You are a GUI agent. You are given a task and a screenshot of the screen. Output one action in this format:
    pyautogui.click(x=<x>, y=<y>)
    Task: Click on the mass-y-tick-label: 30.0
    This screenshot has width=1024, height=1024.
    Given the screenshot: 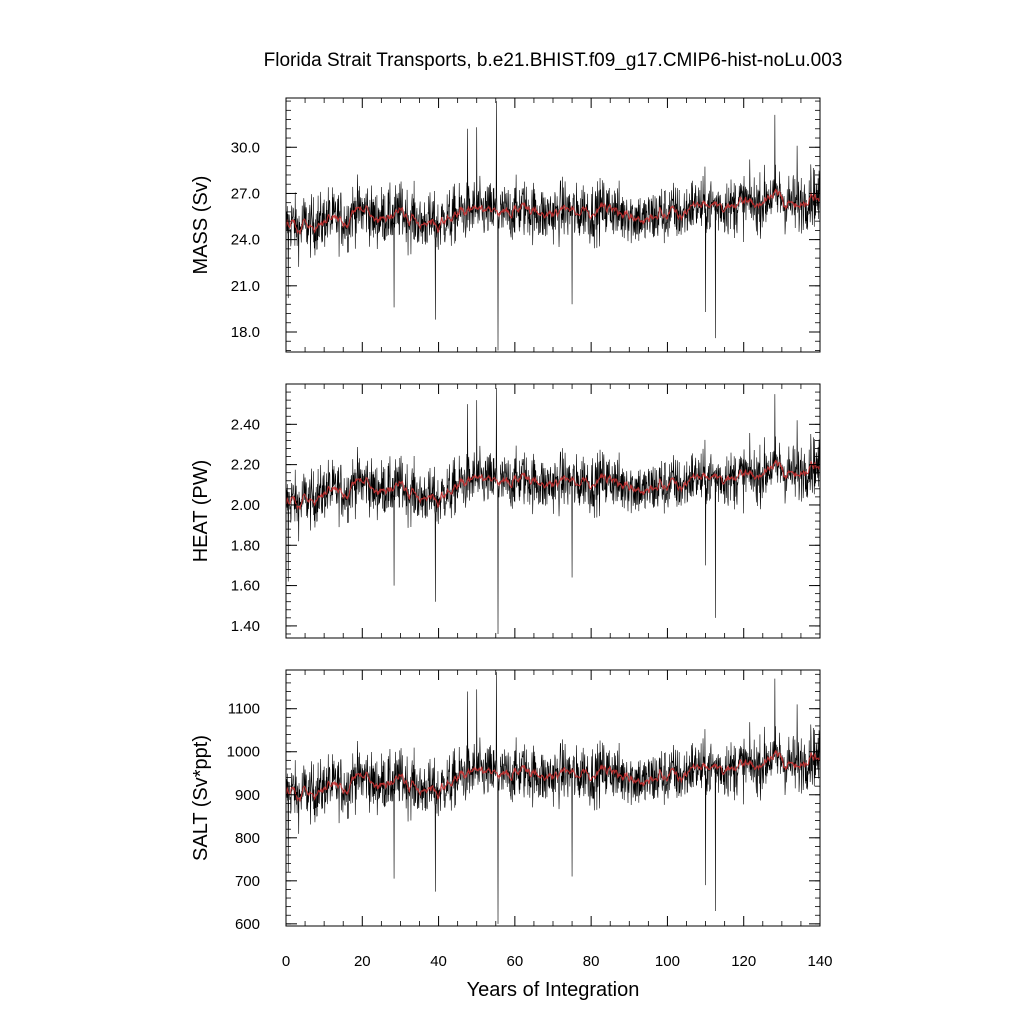 What is the action you would take?
    pyautogui.click(x=245, y=147)
    